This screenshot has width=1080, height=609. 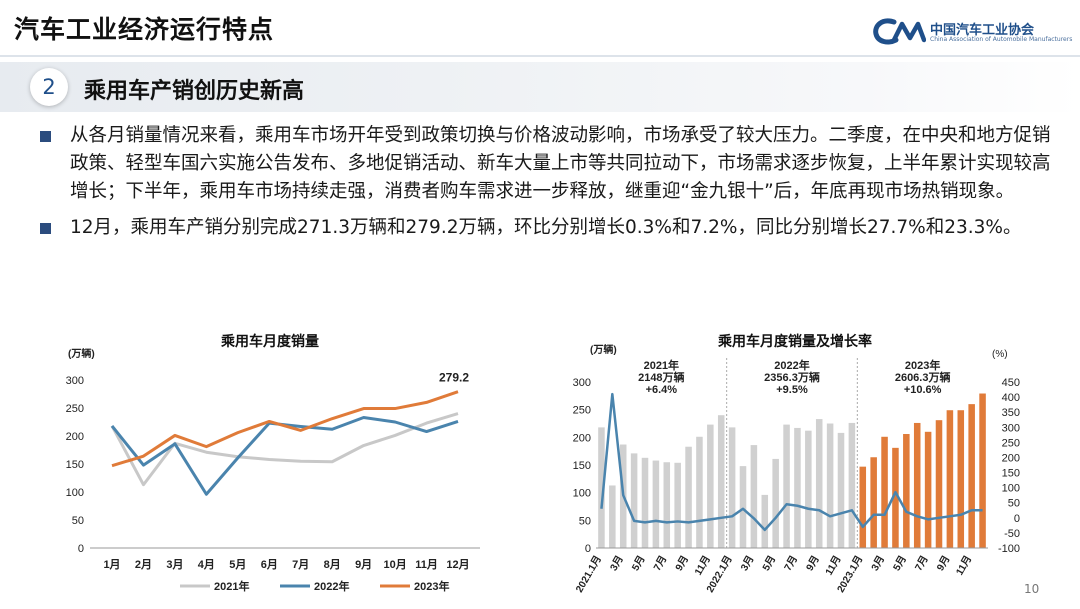 What do you see at coordinates (269, 341) in the screenshot?
I see `chart-title: 乘用车月度销量` at bounding box center [269, 341].